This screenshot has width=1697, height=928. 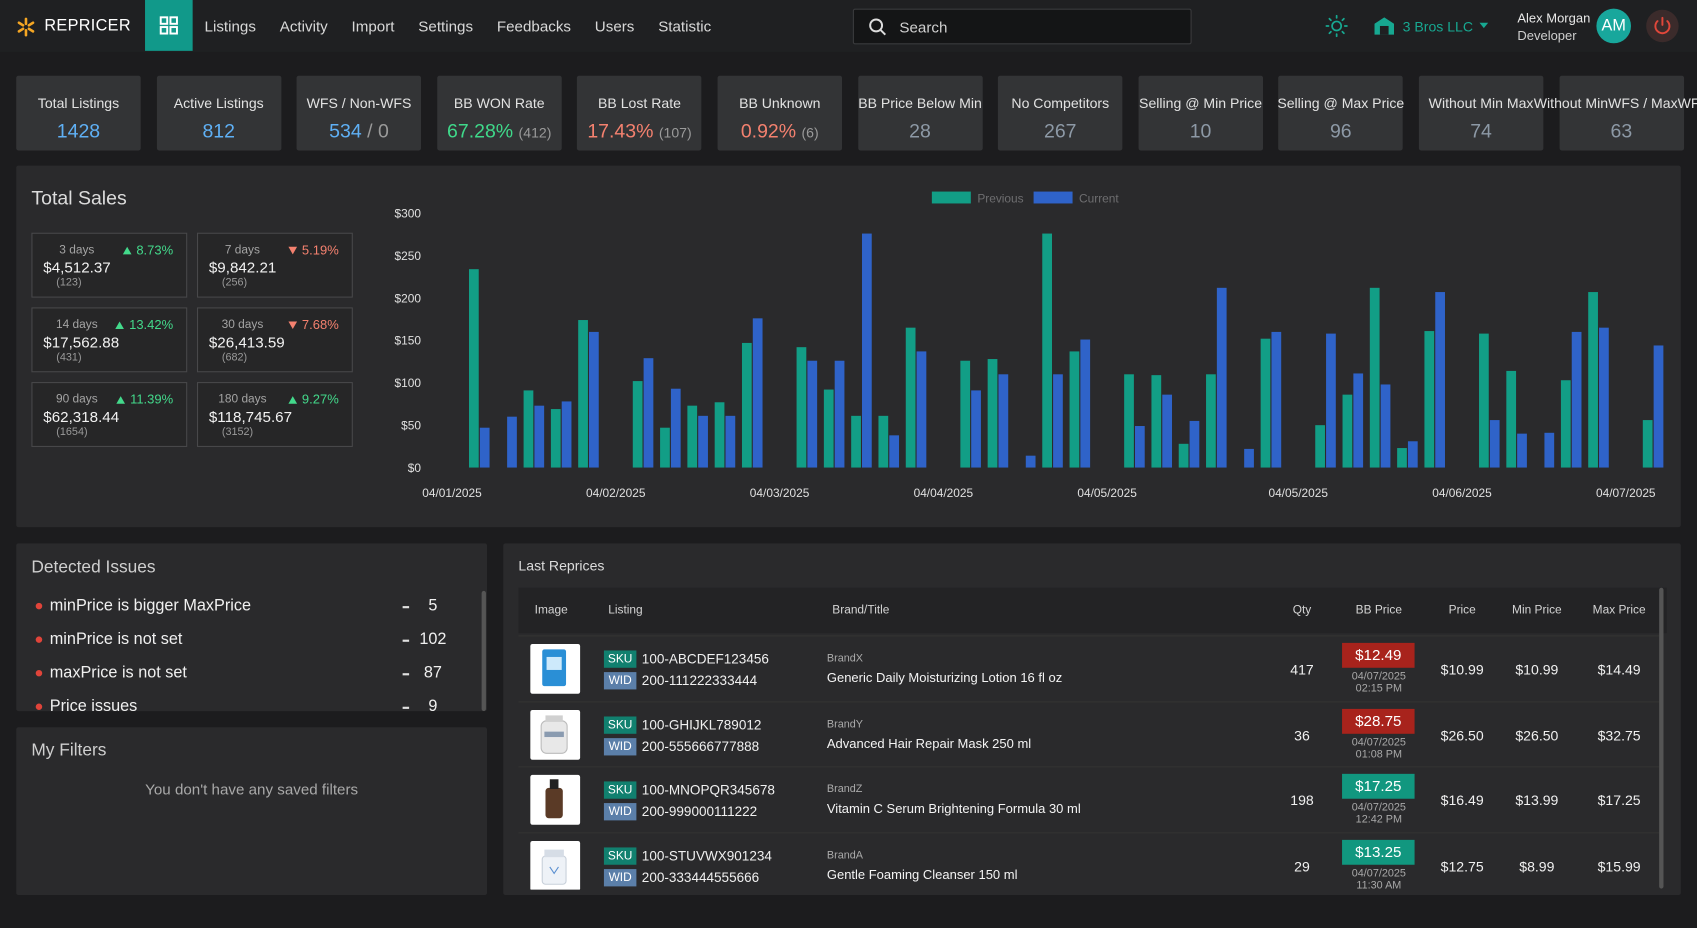 What do you see at coordinates (242, 267) in the screenshot?
I see `period-amount: $9,842.21` at bounding box center [242, 267].